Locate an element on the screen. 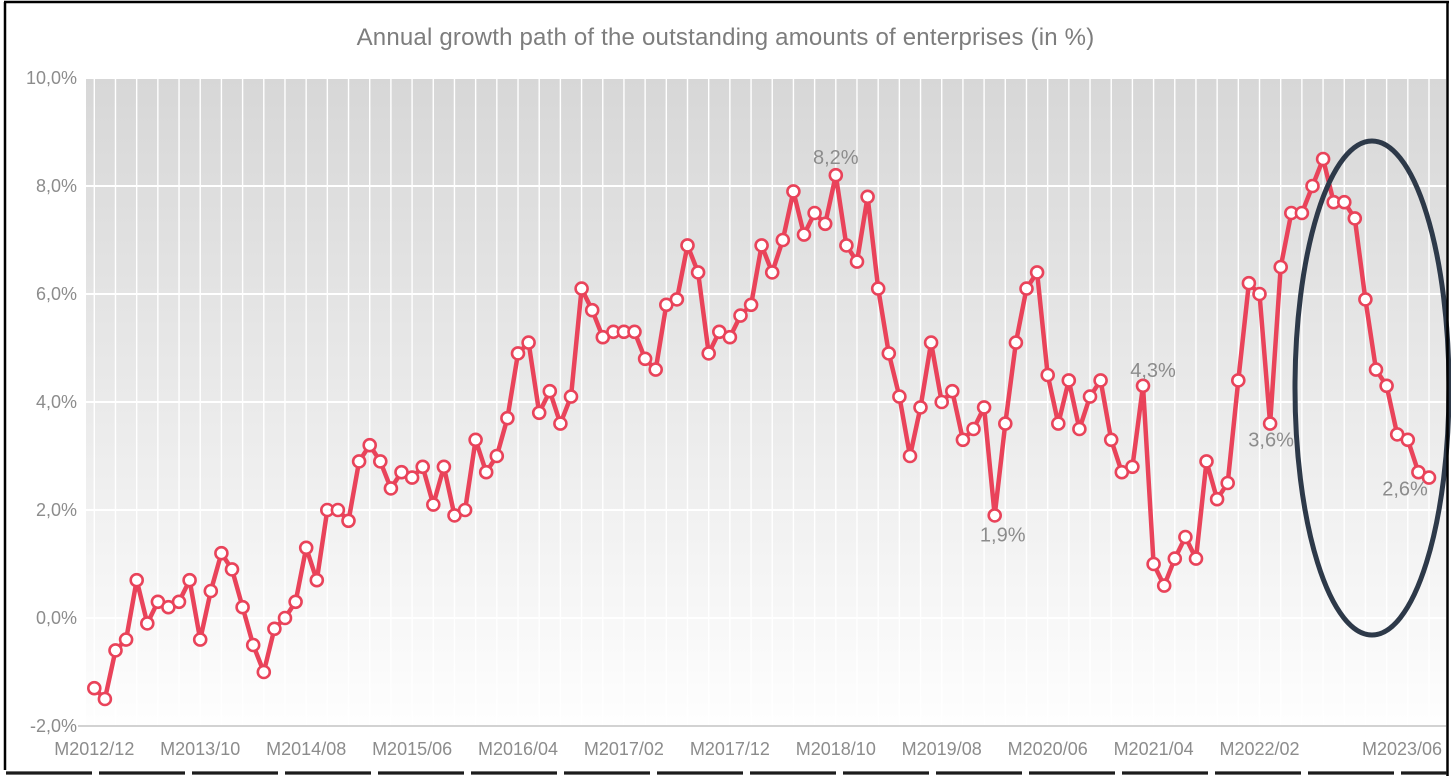 The width and height of the screenshot is (1451, 781). x-tick-label: M2015/06 is located at coordinates (412, 749).